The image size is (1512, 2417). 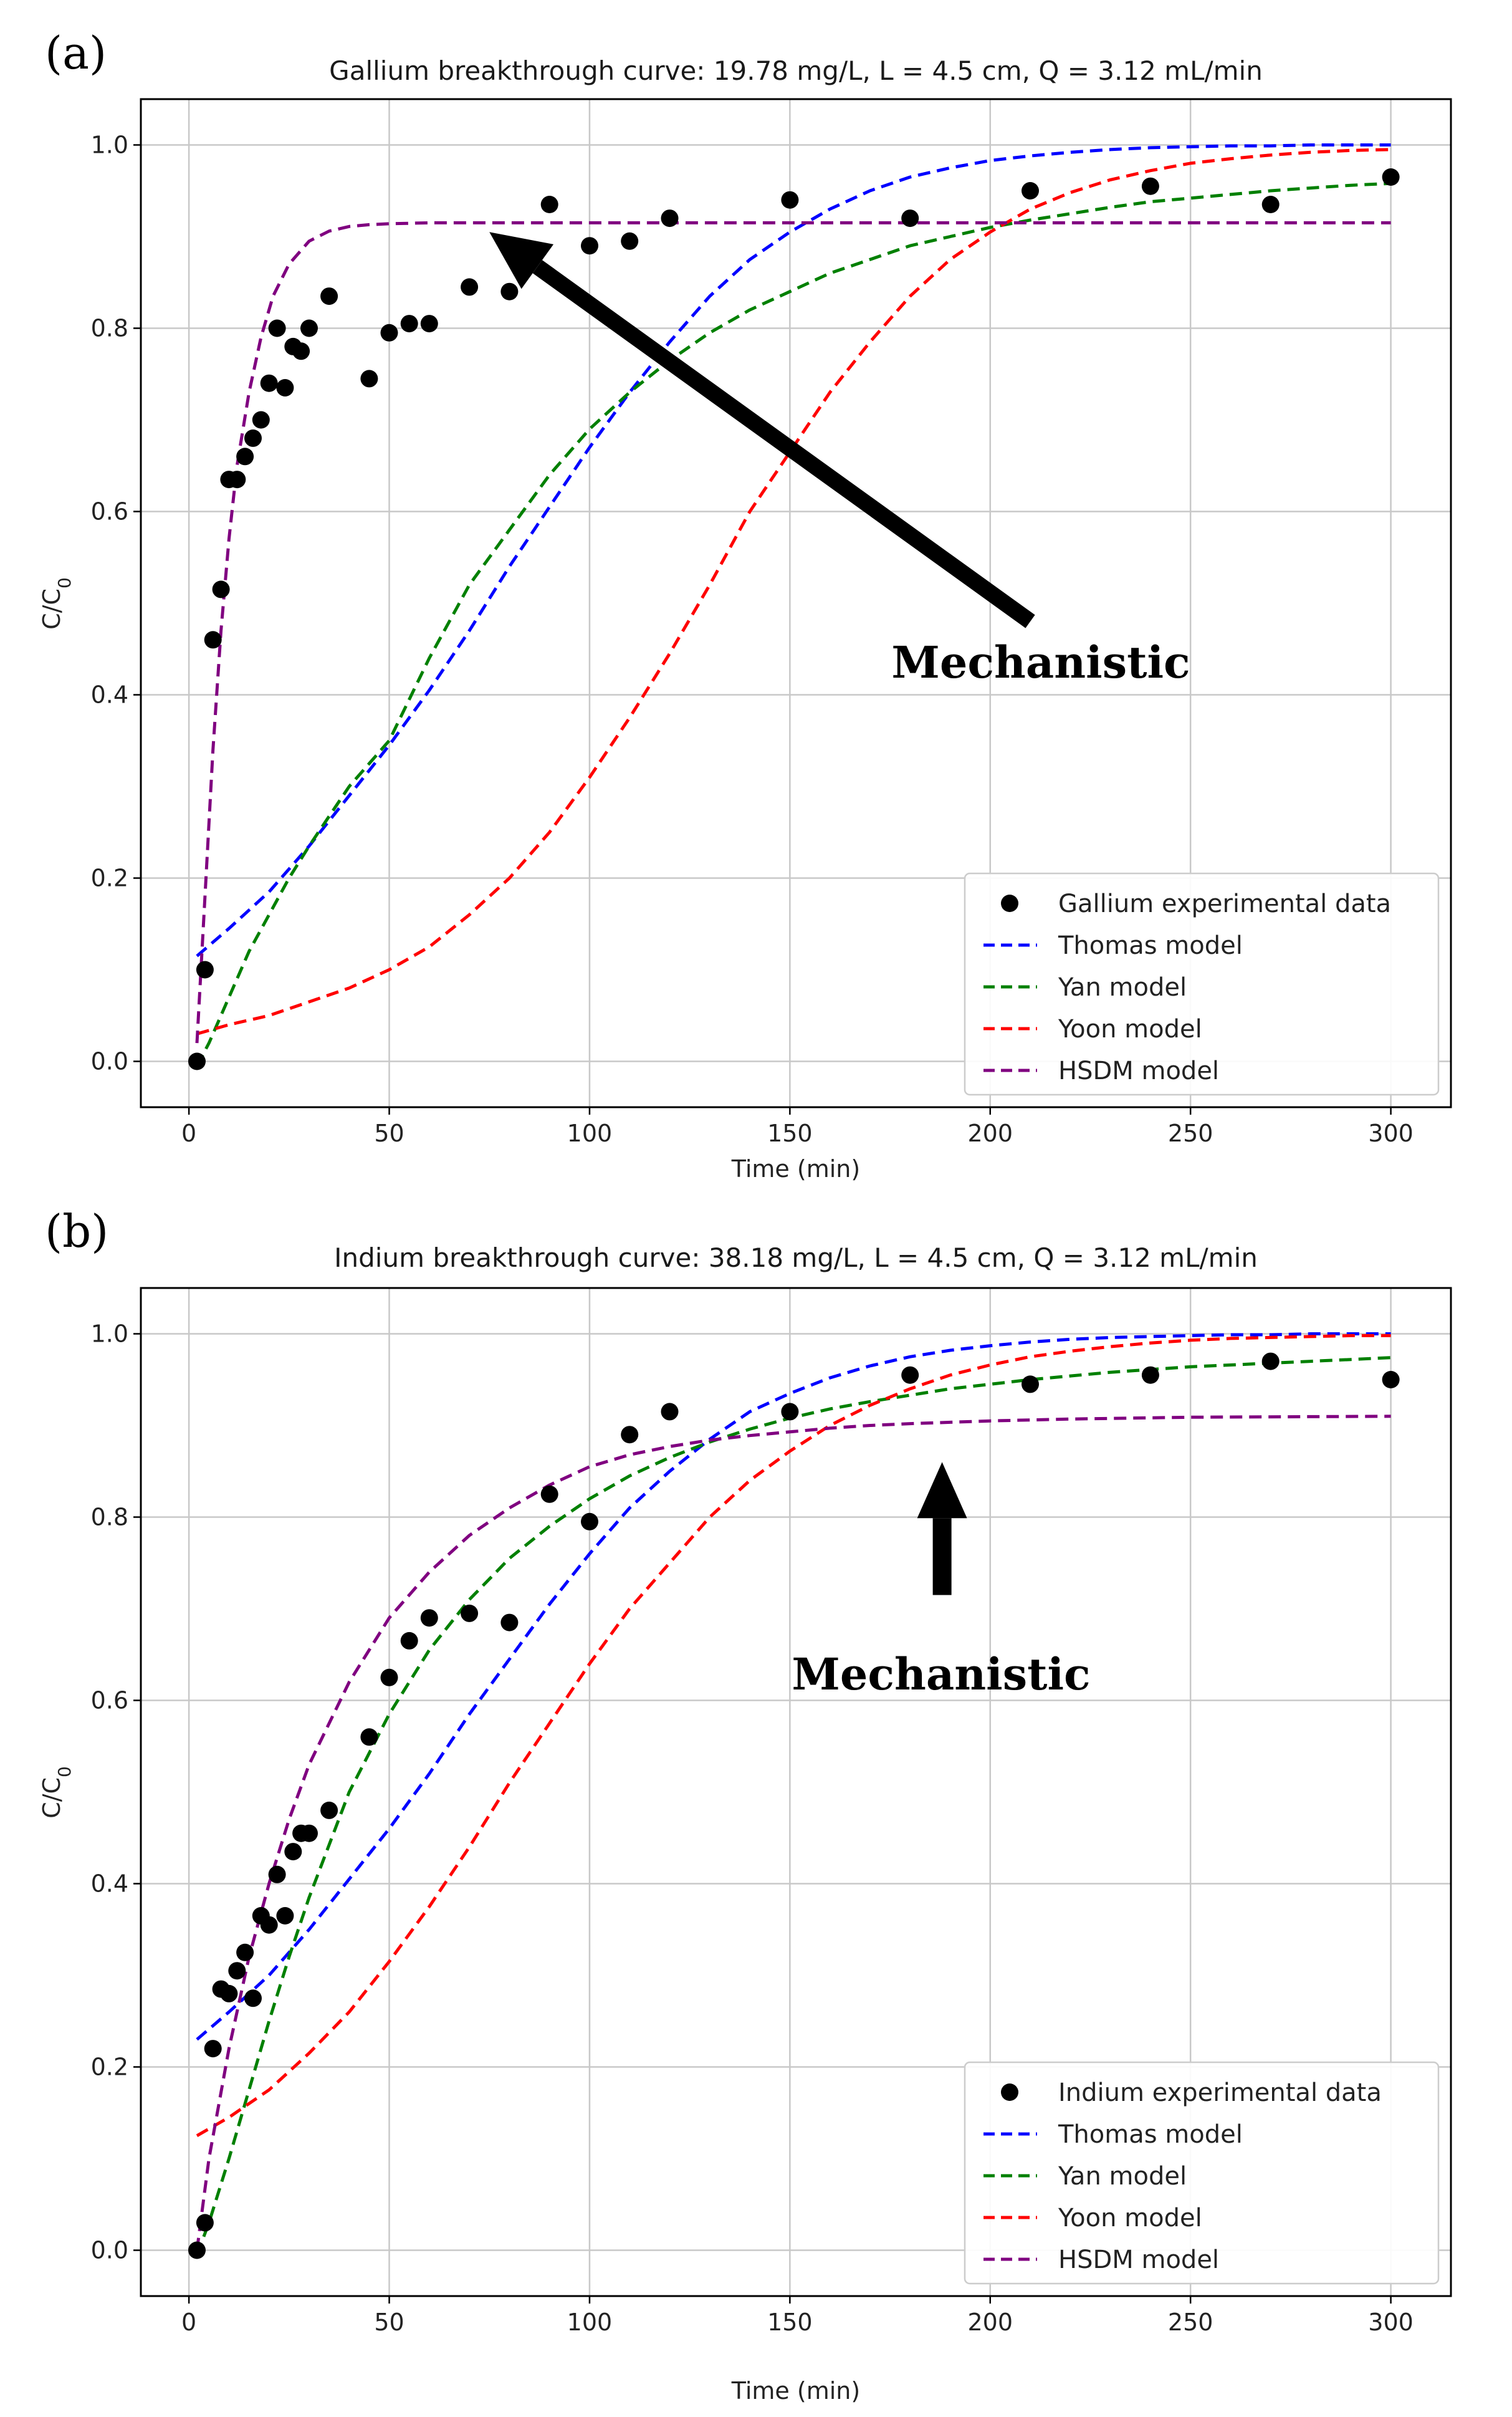 I want to click on x-tick-label: 200, so click(x=990, y=1133).